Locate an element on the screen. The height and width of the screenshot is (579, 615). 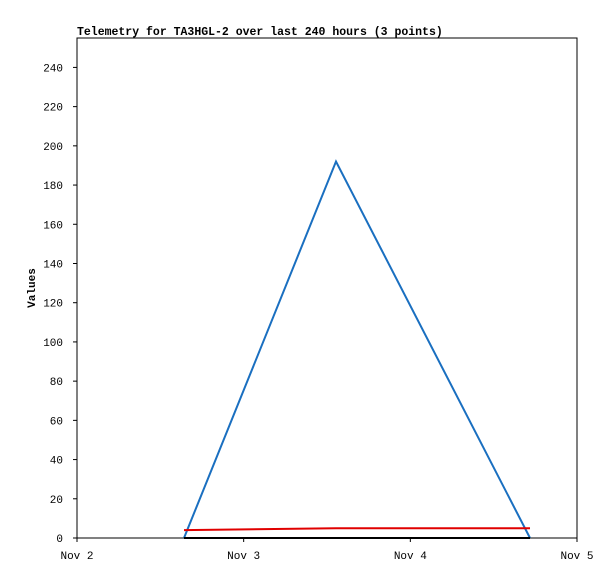
y-tick-label: 200 is located at coordinates (53, 148).